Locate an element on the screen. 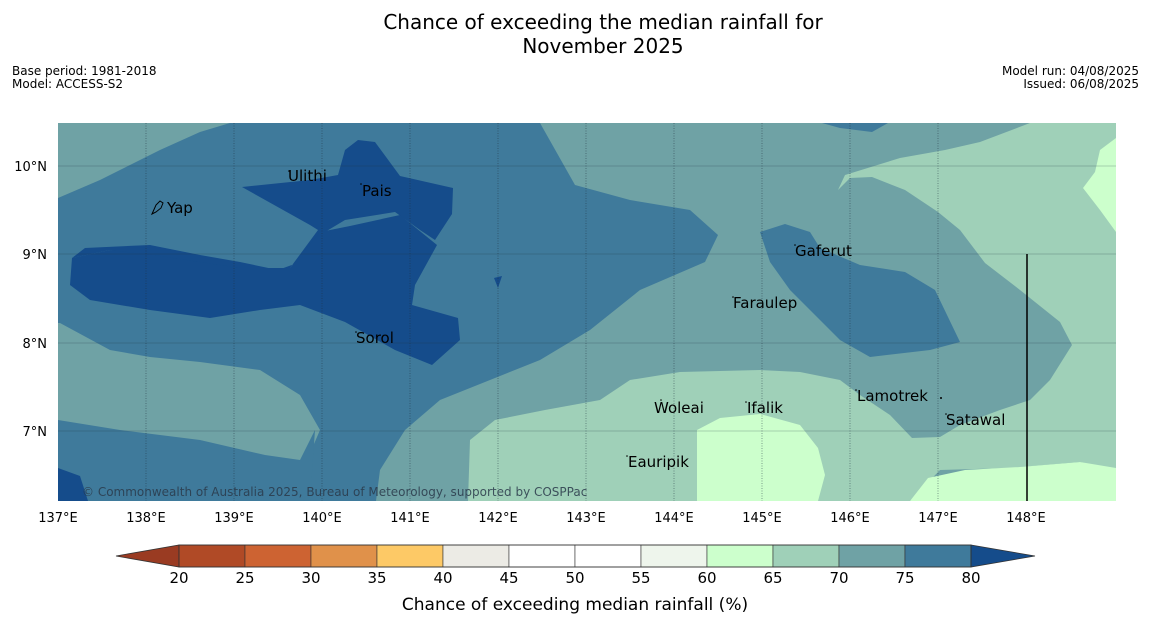 This screenshot has width=1150, height=644. colorbar-under-arrow is located at coordinates (147, 556).